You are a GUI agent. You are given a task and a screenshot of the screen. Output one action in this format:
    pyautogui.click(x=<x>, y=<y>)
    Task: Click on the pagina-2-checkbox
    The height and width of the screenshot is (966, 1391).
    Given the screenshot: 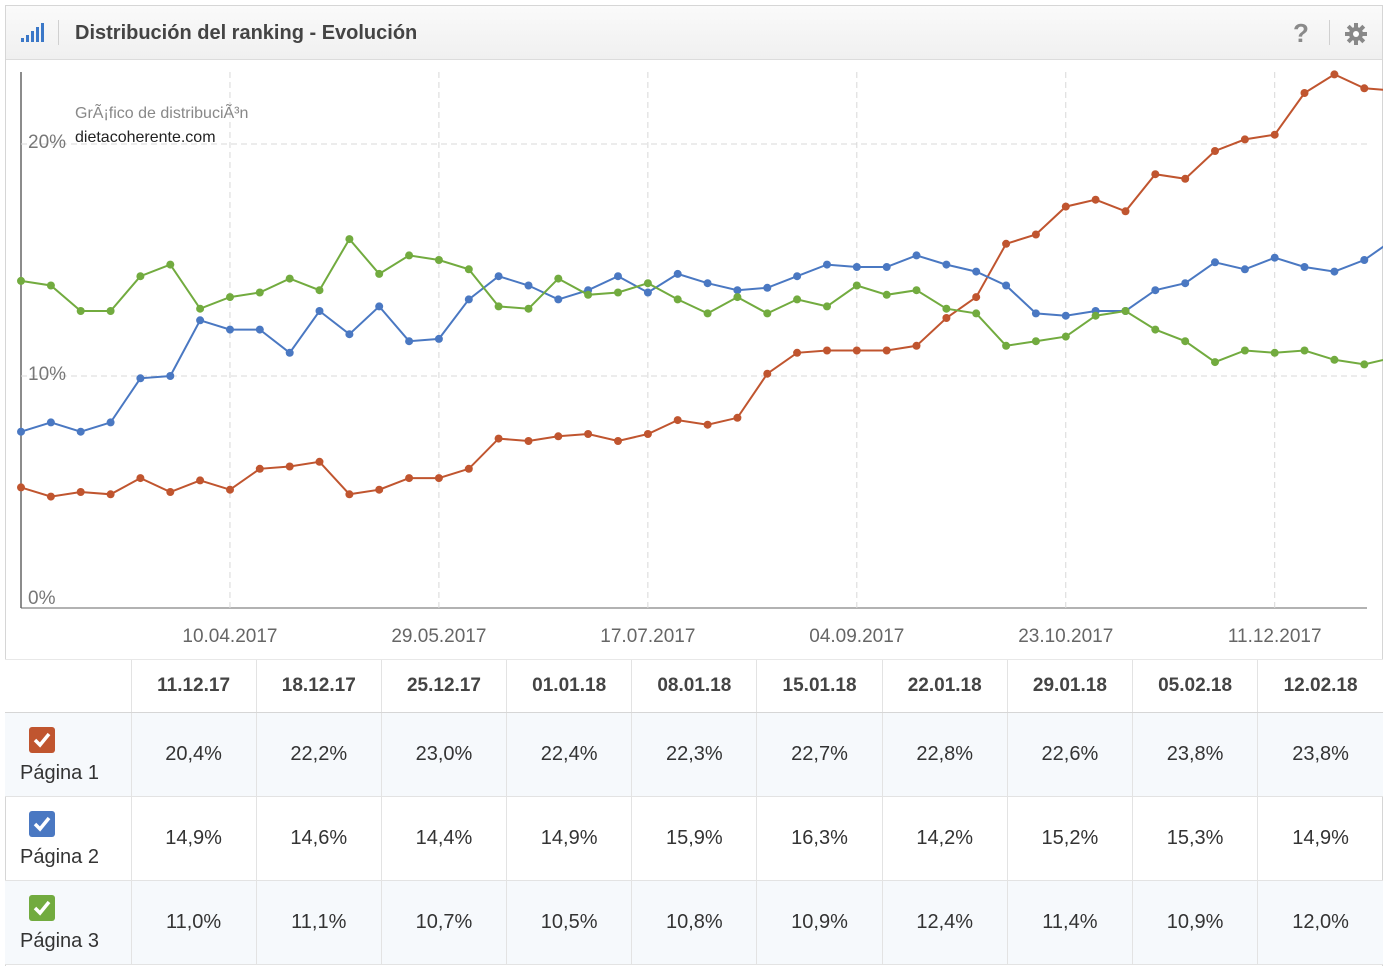 What is the action you would take?
    pyautogui.click(x=42, y=824)
    